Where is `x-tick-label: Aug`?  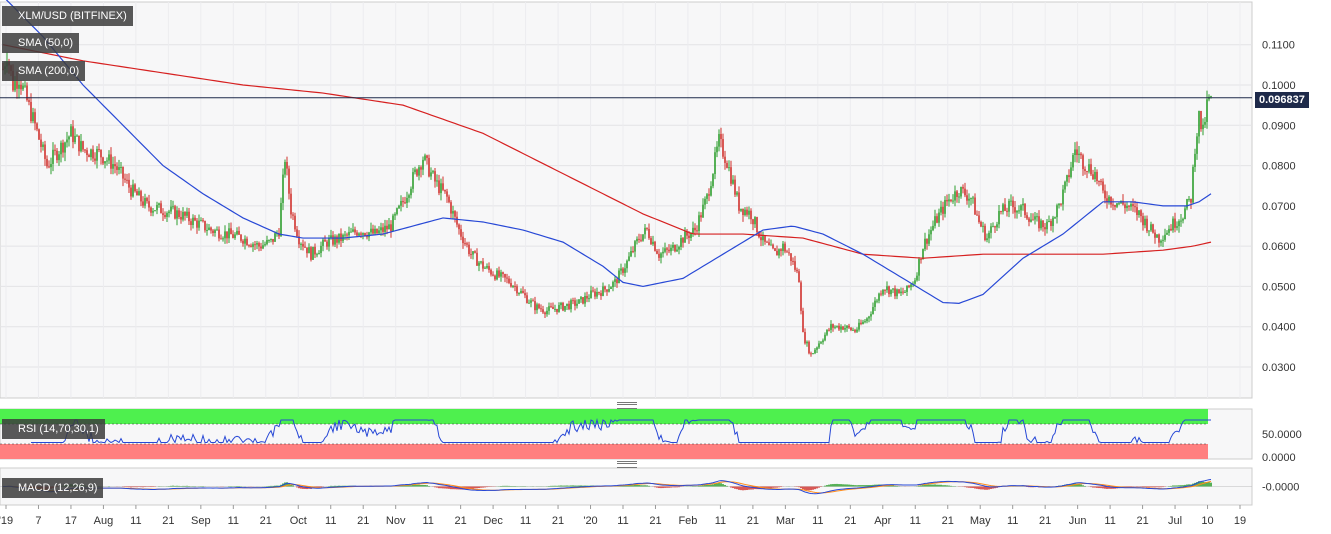
x-tick-label: Aug is located at coordinates (104, 521).